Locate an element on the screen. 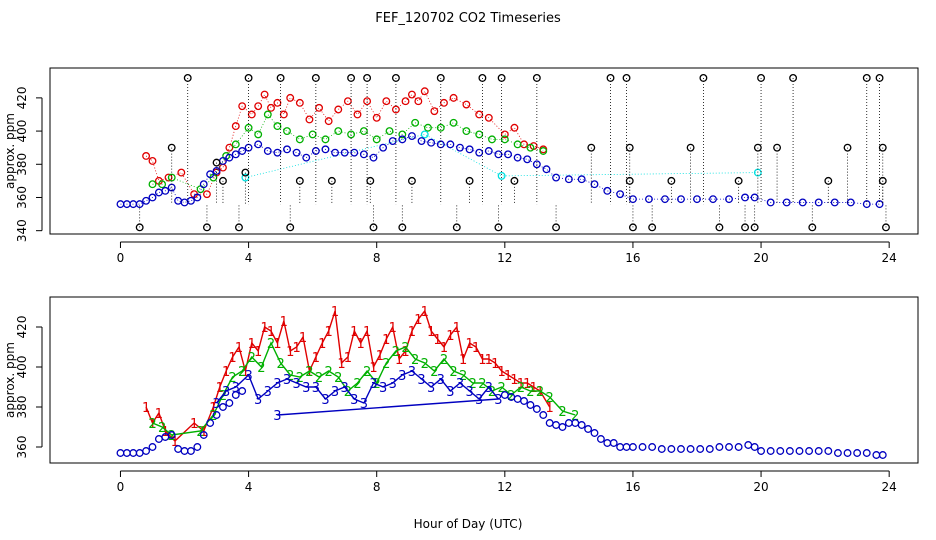  y-tick-label: 380 is located at coordinates (22, 164).